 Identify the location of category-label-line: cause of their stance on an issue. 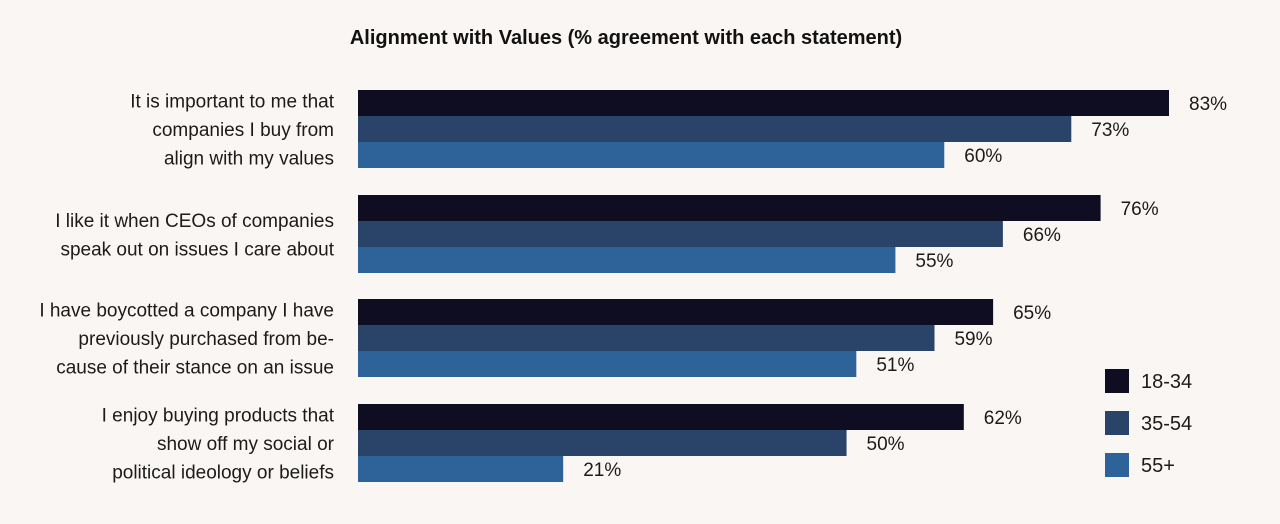
(195, 368).